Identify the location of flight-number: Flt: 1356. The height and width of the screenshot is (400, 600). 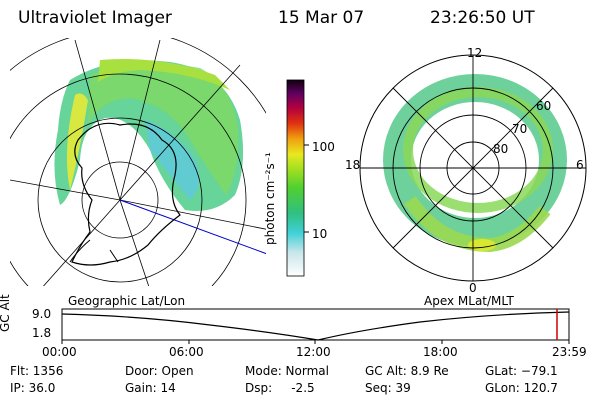
(37, 371).